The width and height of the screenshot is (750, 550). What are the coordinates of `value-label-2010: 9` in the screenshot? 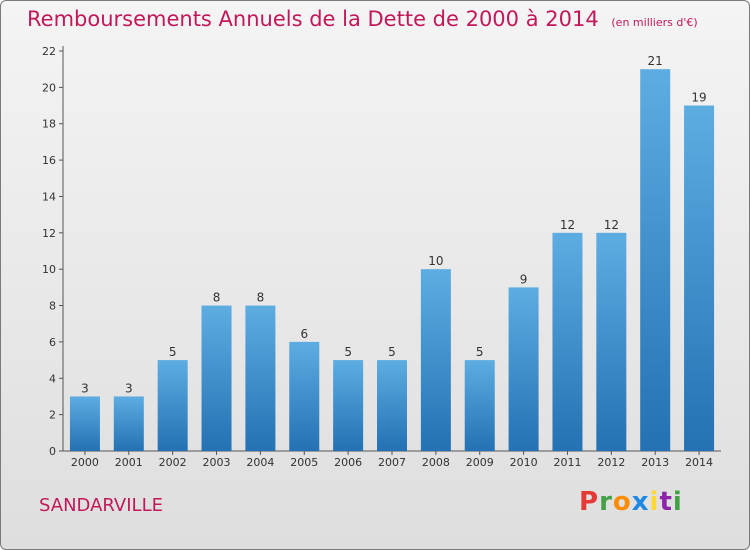 It's located at (524, 279).